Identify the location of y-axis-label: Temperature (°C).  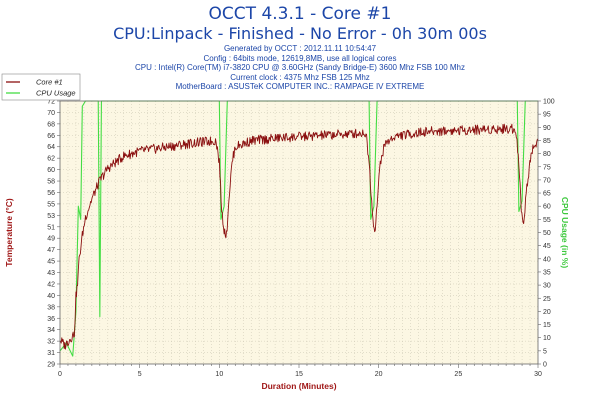
(9, 232).